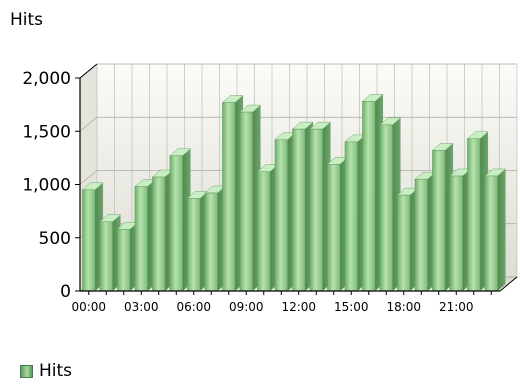 The image size is (520, 385). I want to click on x-tick-label: 06:00, so click(193, 307).